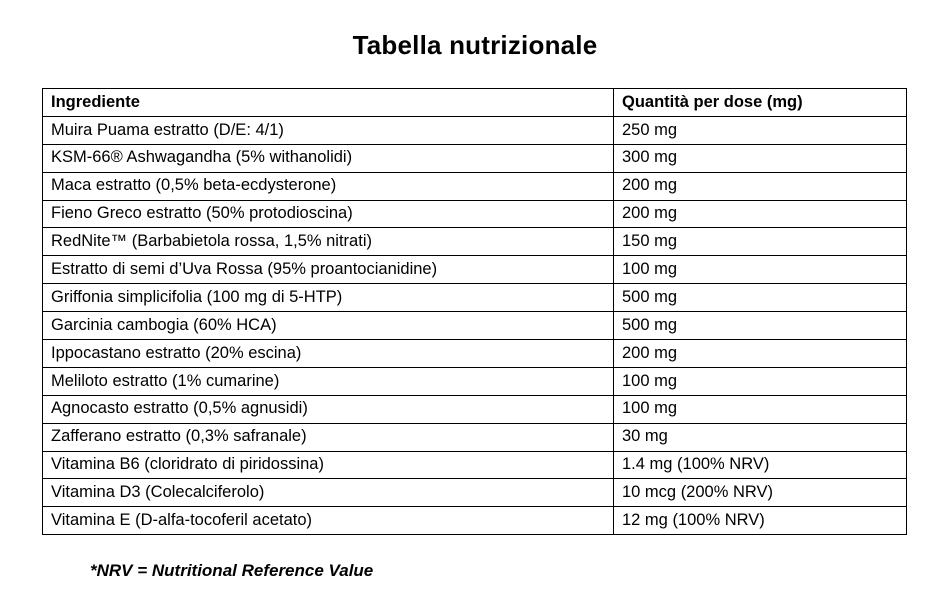  Describe the element at coordinates (232, 570) in the screenshot. I see `nrv-footnote: *NRV = Nutritional Reference Value` at that location.